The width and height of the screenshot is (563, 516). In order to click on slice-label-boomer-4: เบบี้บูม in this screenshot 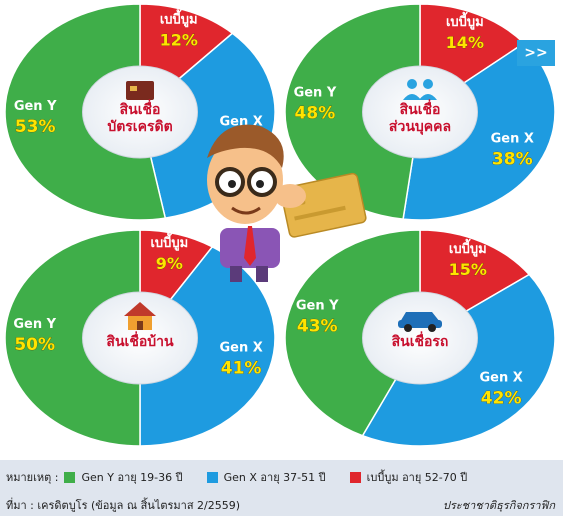, I will do `click(468, 247)`.